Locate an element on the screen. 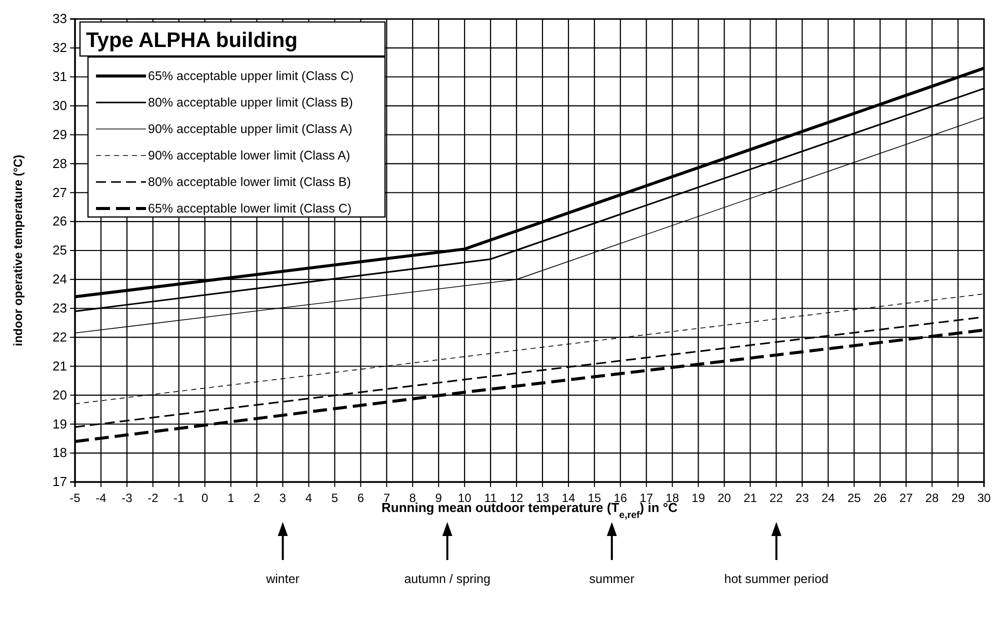 The width and height of the screenshot is (994, 619). x-tick-label: 19 is located at coordinates (699, 498).